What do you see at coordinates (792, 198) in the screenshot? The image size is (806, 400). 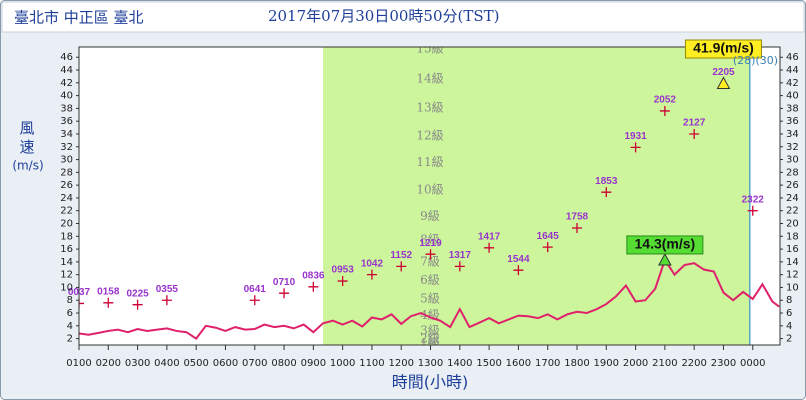 I see `y2-tick-label: 24` at bounding box center [792, 198].